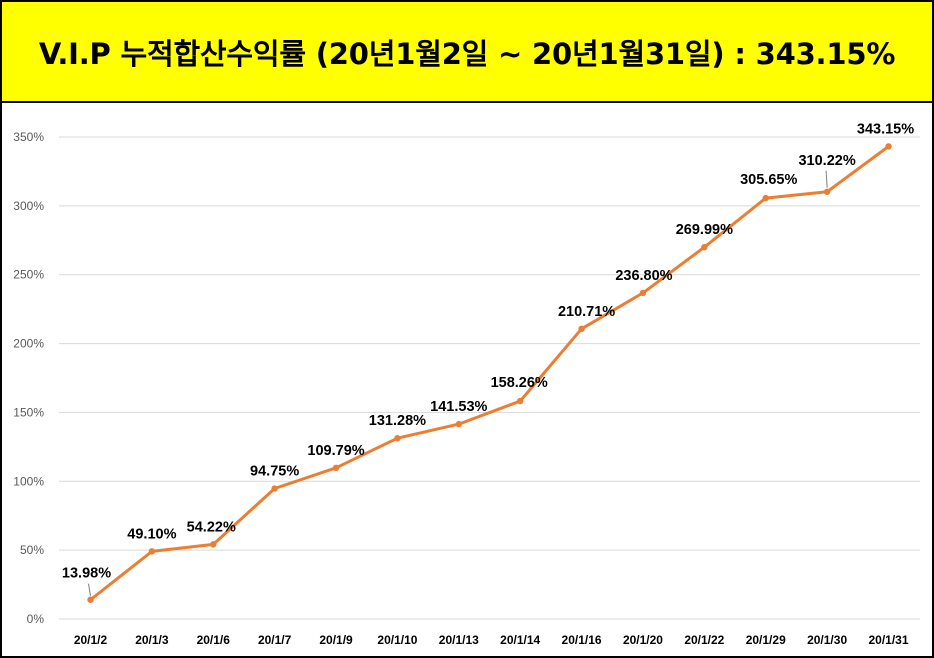  Describe the element at coordinates (28, 378) in the screenshot. I see `y-axis: 0% 50% 100% 150% 200% 250% 300% 350%` at that location.